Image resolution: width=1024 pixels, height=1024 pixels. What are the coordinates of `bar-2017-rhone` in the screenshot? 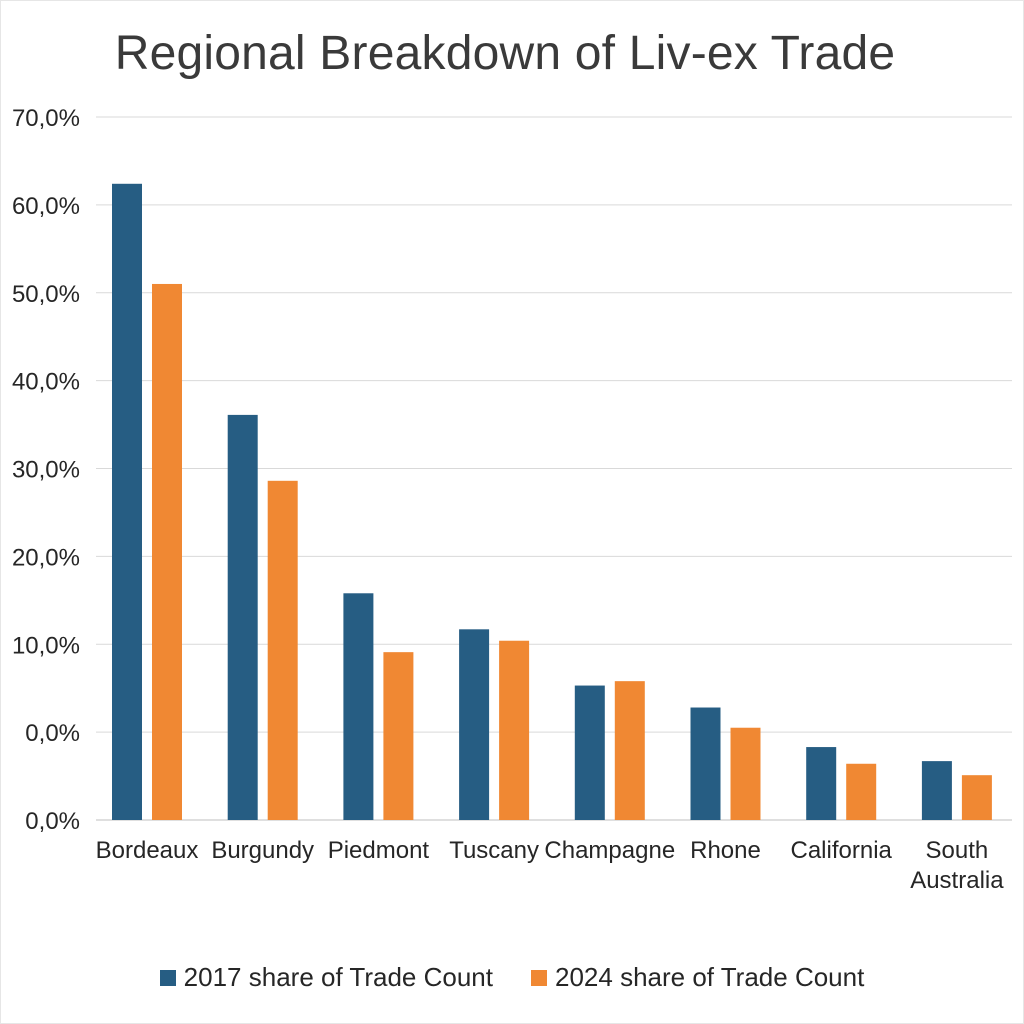 It's located at (705, 763).